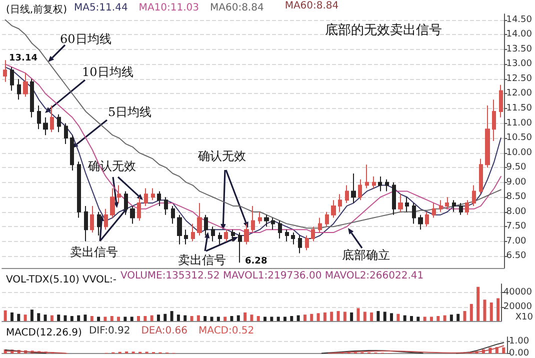 This screenshot has height=358, width=535. Describe the element at coordinates (517, 293) in the screenshot. I see `y-tick-label: 40000` at that location.